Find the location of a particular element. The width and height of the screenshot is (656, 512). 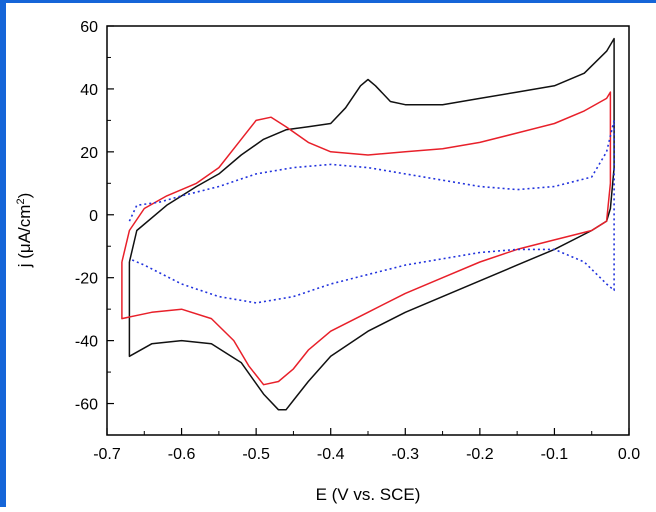

y-axis-label-suffix: ) is located at coordinates (24, 196).